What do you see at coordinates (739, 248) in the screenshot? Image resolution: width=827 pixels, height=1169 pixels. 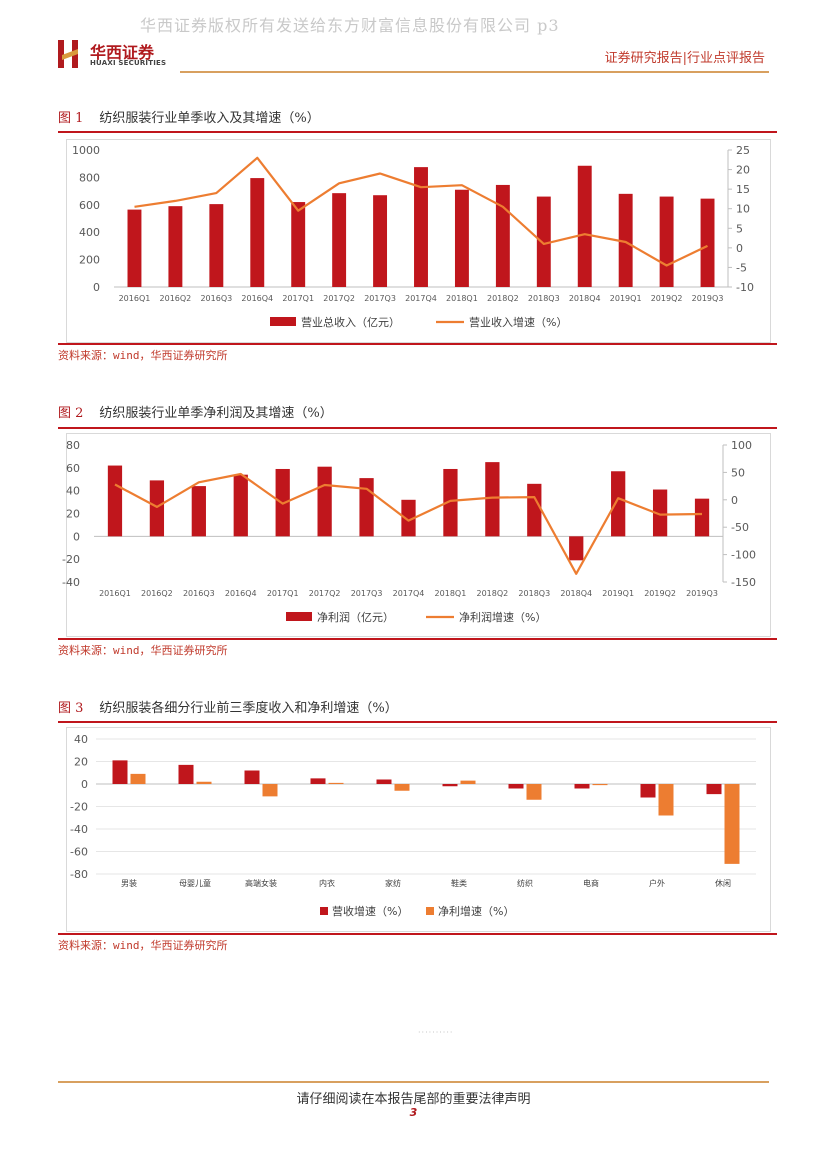 I see `fig1-y2-tick: 0` at bounding box center [739, 248].